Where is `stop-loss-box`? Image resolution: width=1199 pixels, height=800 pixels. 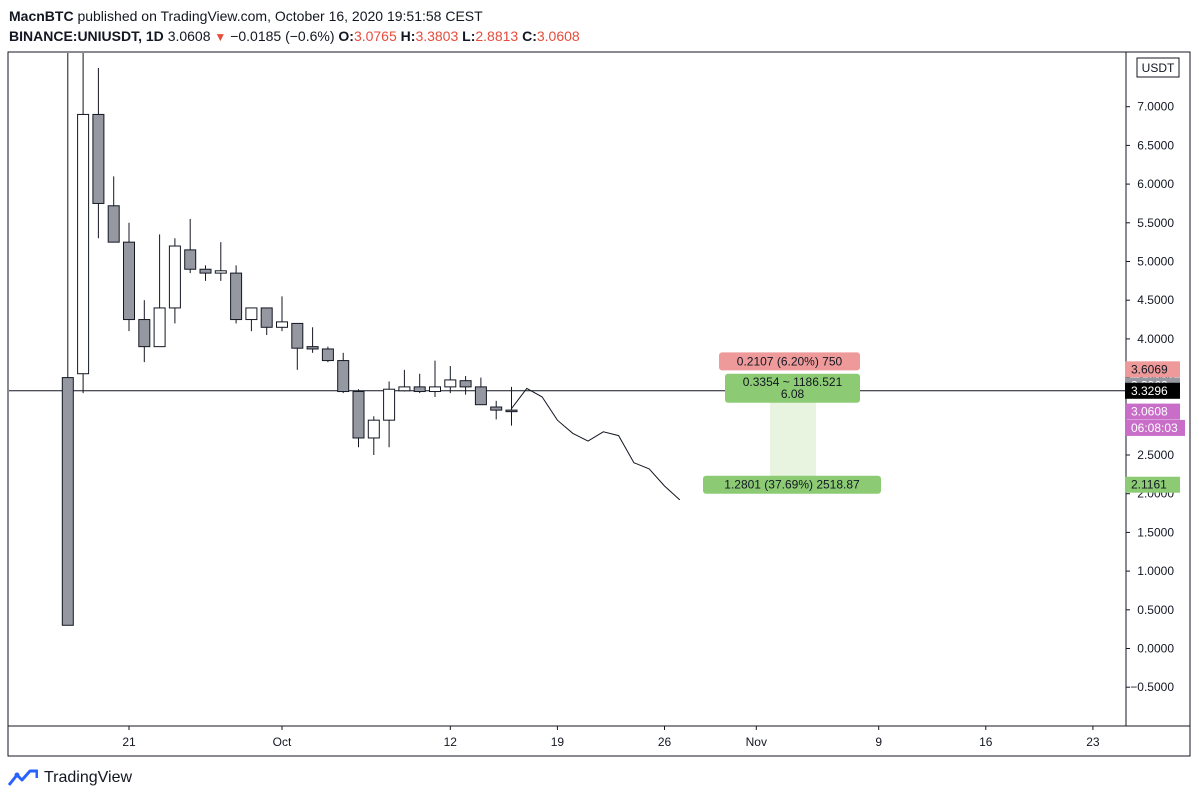
stop-loss-box is located at coordinates (789, 361).